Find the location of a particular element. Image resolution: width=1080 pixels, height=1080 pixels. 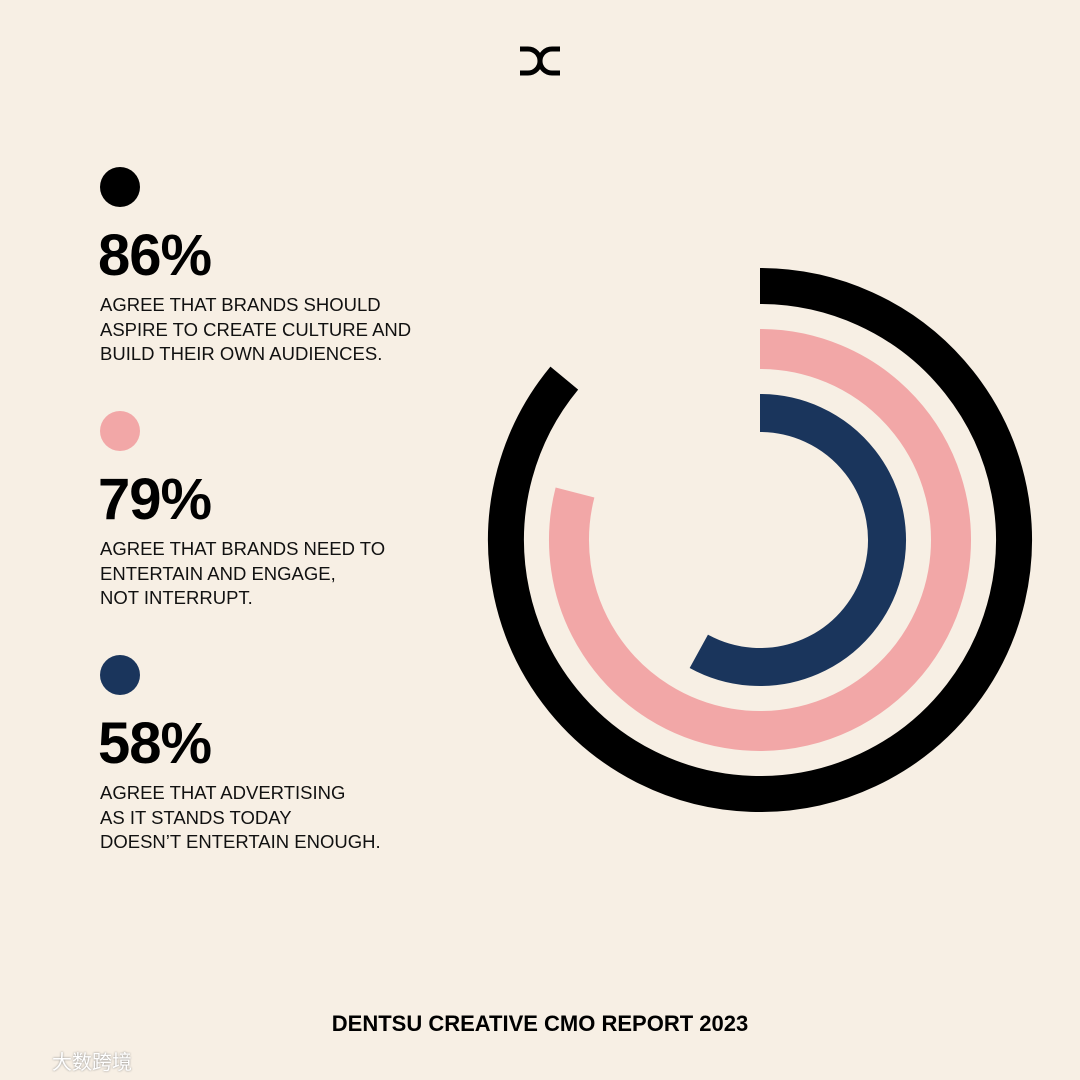

radial-bar is located at coordinates (797, 540).